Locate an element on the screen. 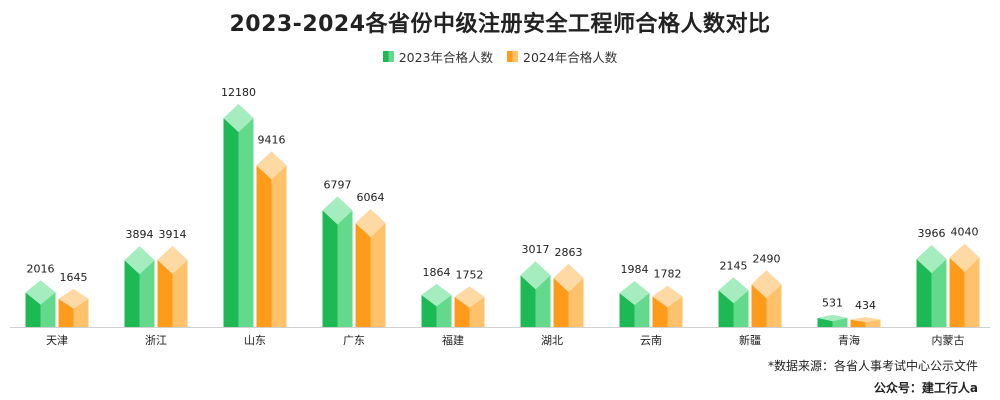  data-label: 3914 is located at coordinates (173, 234).